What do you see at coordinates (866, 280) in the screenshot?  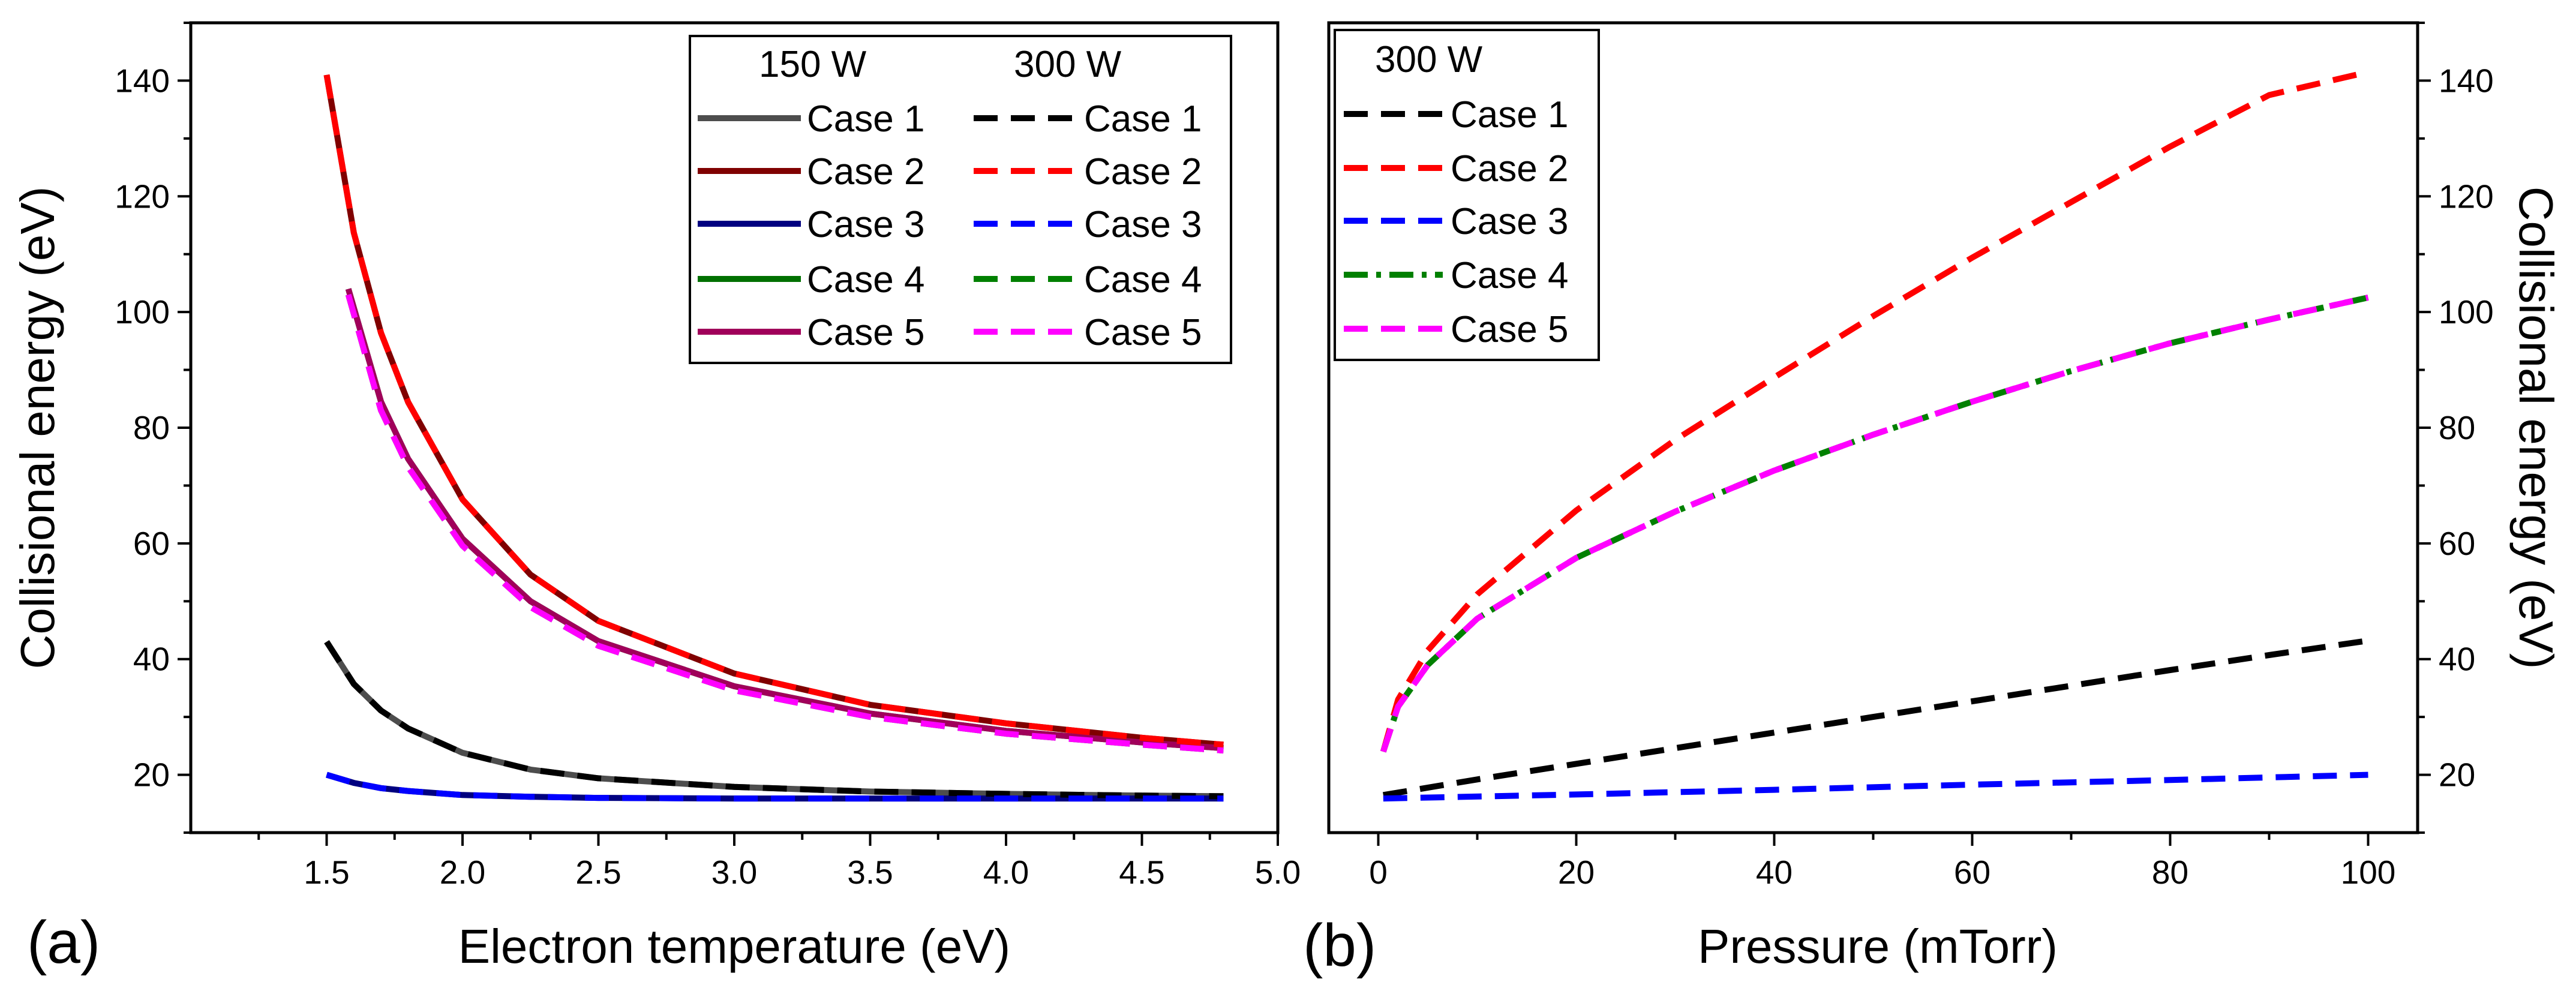 I see `legend-a-label-150w-case4: Case 4` at bounding box center [866, 280].